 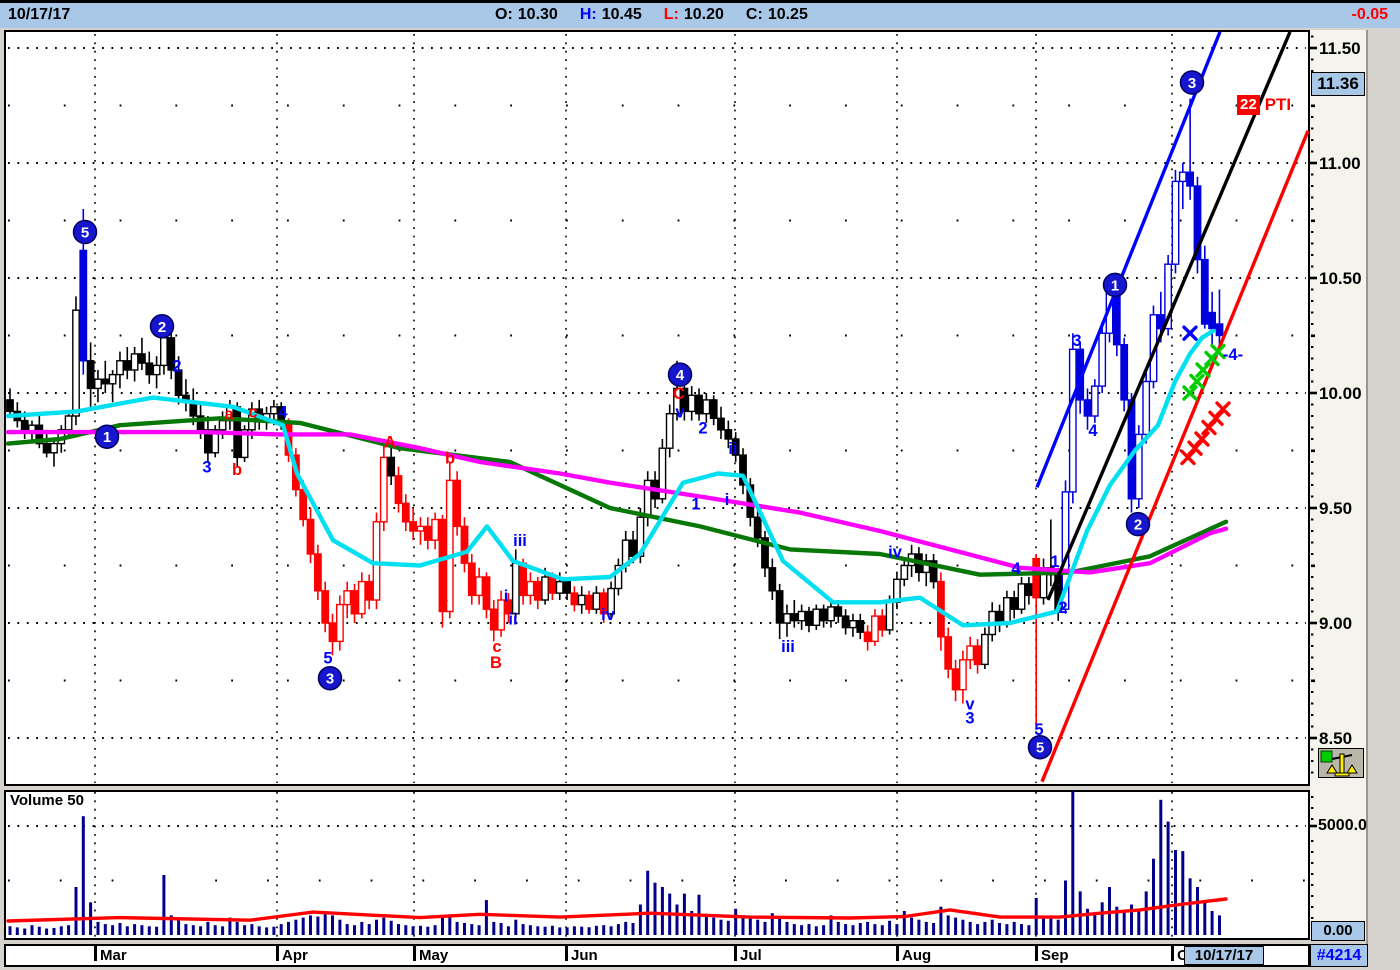 I want to click on month-label-jul: Jul, so click(x=751, y=955).